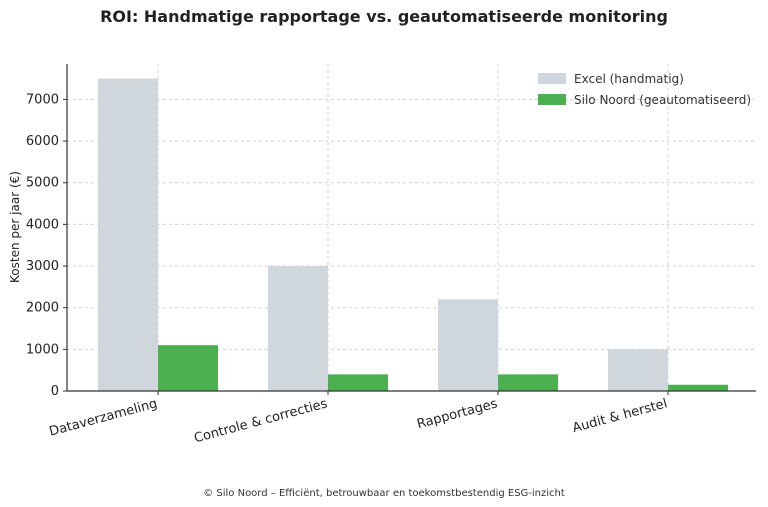 This screenshot has height=507, width=768. Describe the element at coordinates (42, 224) in the screenshot. I see `y-tick-label: 4000` at that location.